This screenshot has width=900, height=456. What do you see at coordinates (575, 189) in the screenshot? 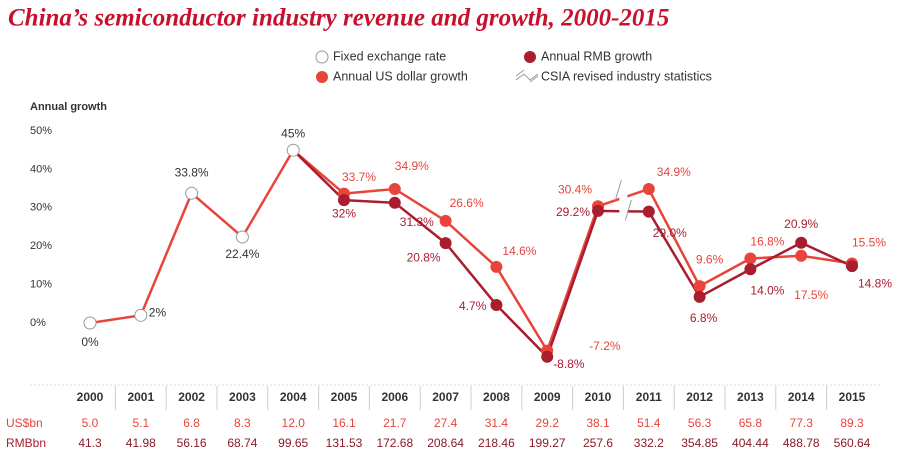
I see `data-label: 30.4%` at bounding box center [575, 189].